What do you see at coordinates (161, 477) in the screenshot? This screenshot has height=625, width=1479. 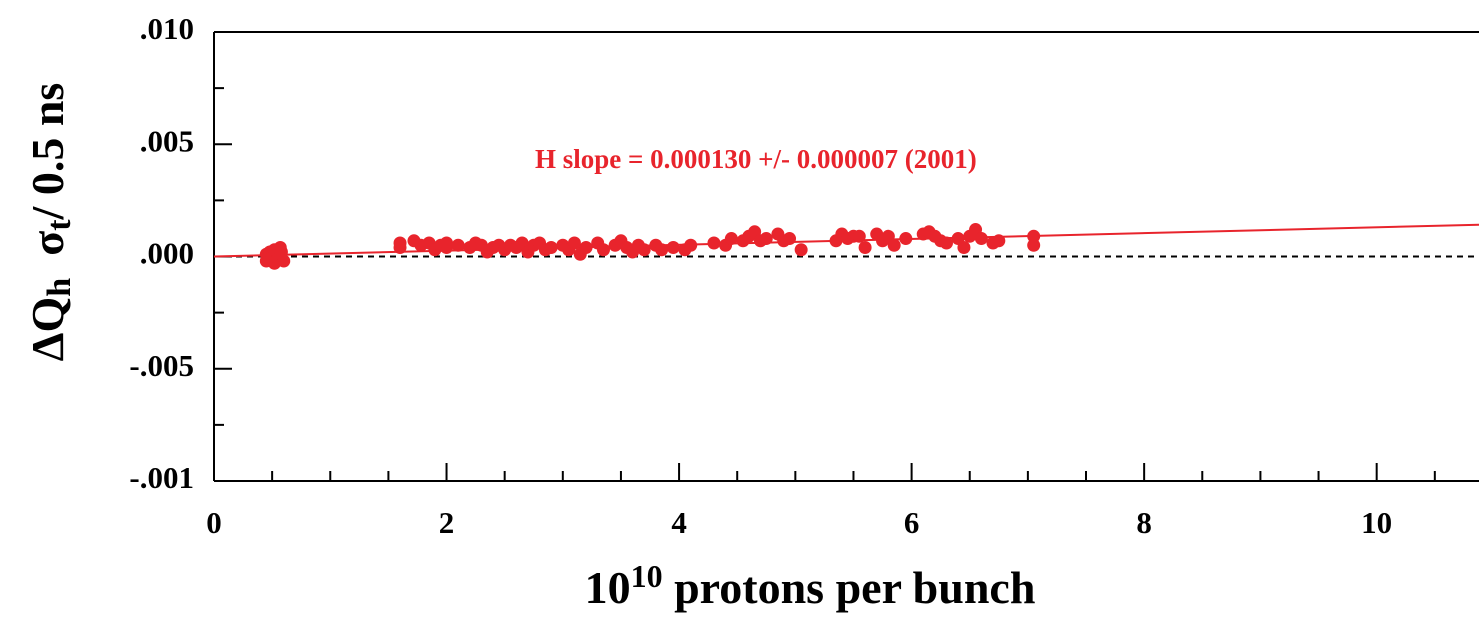 I see `y-tick-label: -.001` at bounding box center [161, 477].